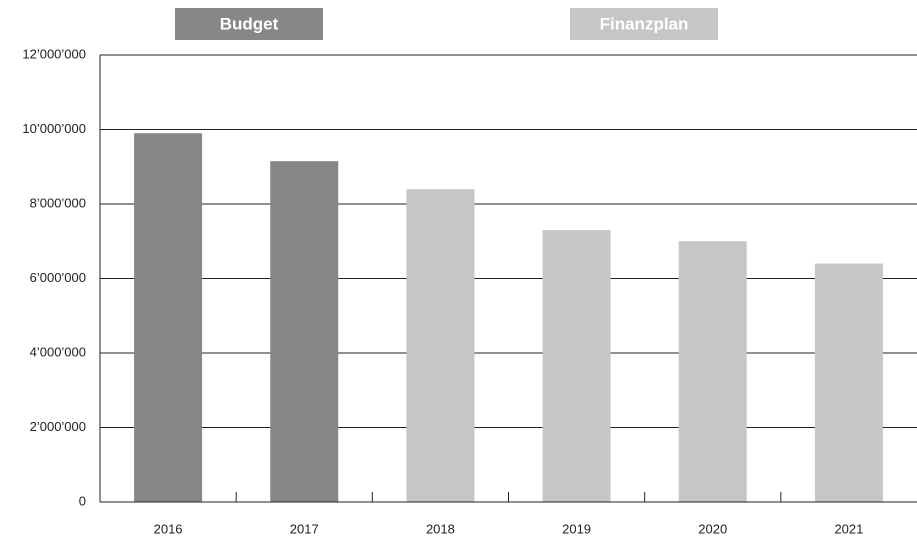 Image resolution: width=917 pixels, height=540 pixels. What do you see at coordinates (848, 528) in the screenshot?
I see `x-tick-label: 2021` at bounding box center [848, 528].